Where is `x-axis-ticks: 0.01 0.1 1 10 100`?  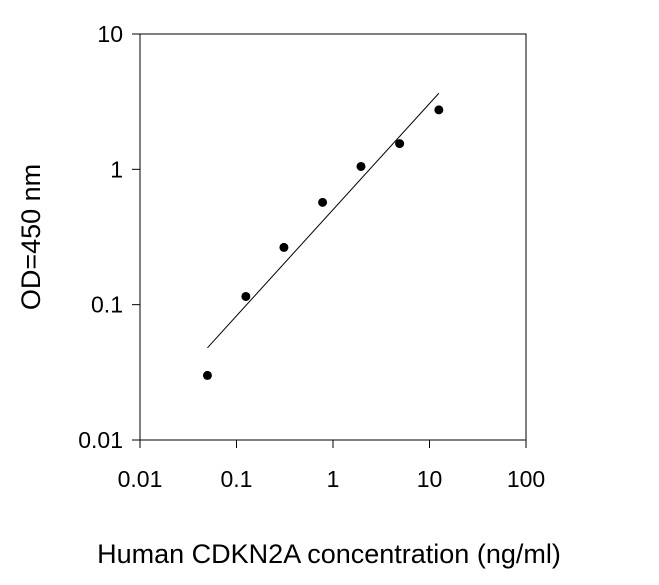
x-axis-ticks: 0.01 0.1 1 10 100 is located at coordinates (331, 466).